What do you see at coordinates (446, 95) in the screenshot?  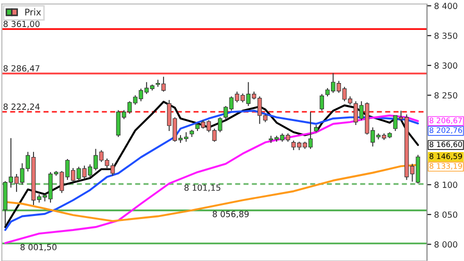 I see `y-tick-label: 8 250` at bounding box center [446, 95].